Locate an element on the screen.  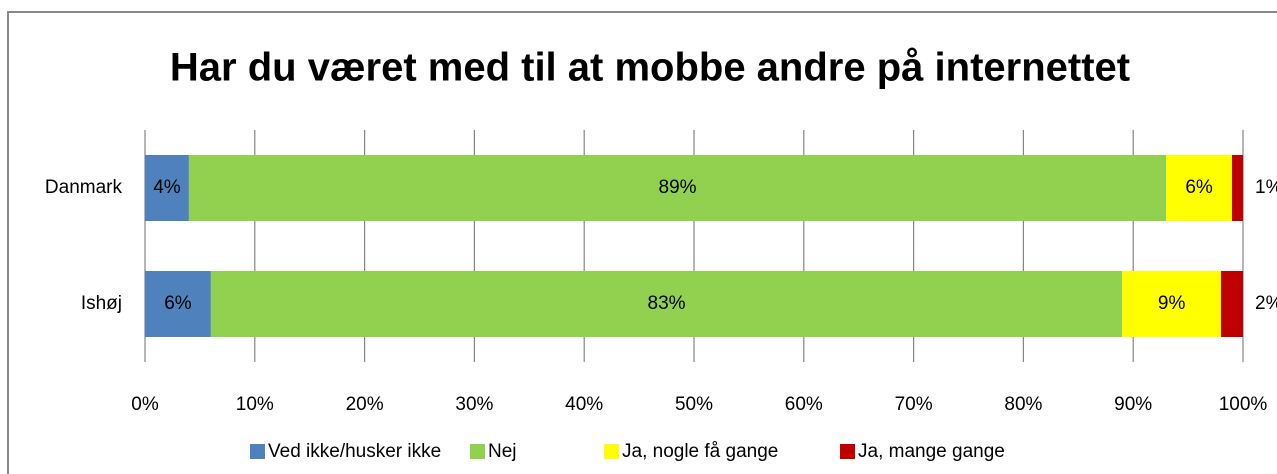
legend-label: Ved ikke/husker ikke is located at coordinates (354, 451).